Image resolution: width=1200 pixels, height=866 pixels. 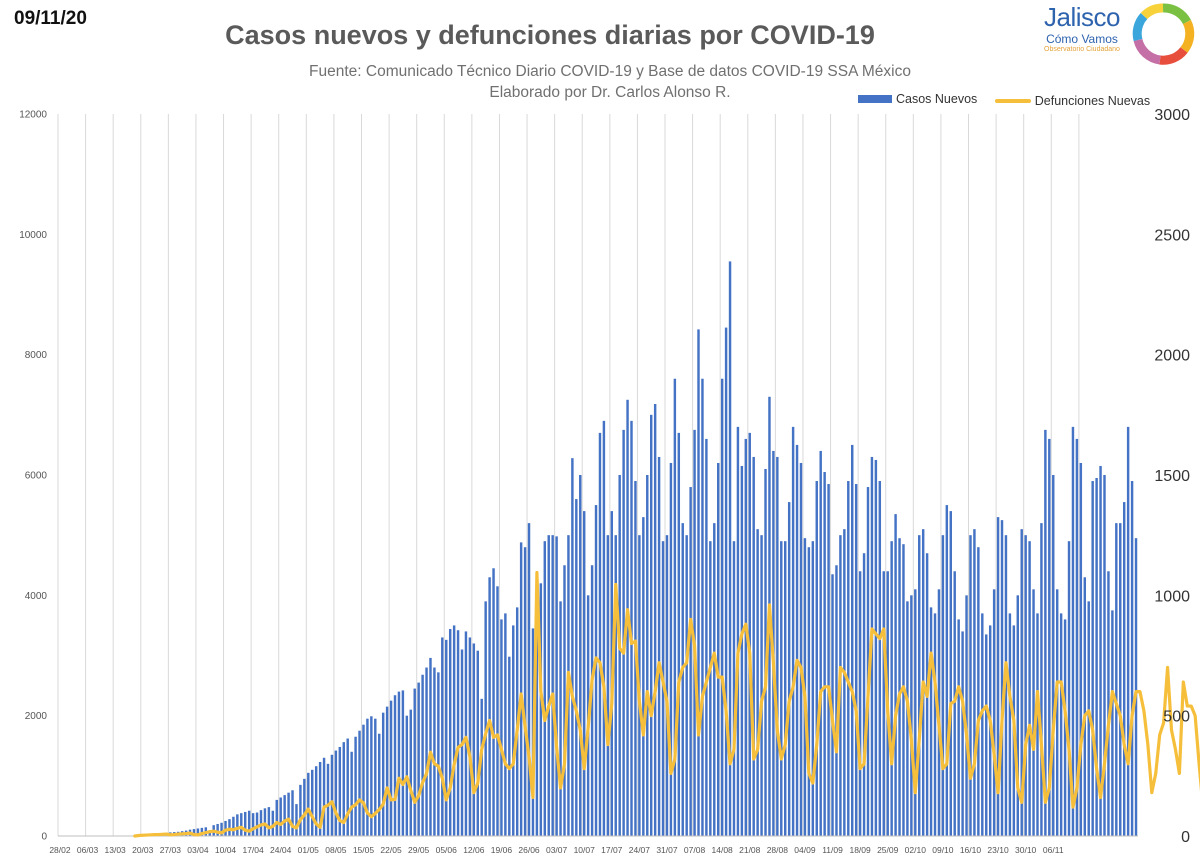 I want to click on y-left-tick-label: 6000, so click(x=36, y=476).